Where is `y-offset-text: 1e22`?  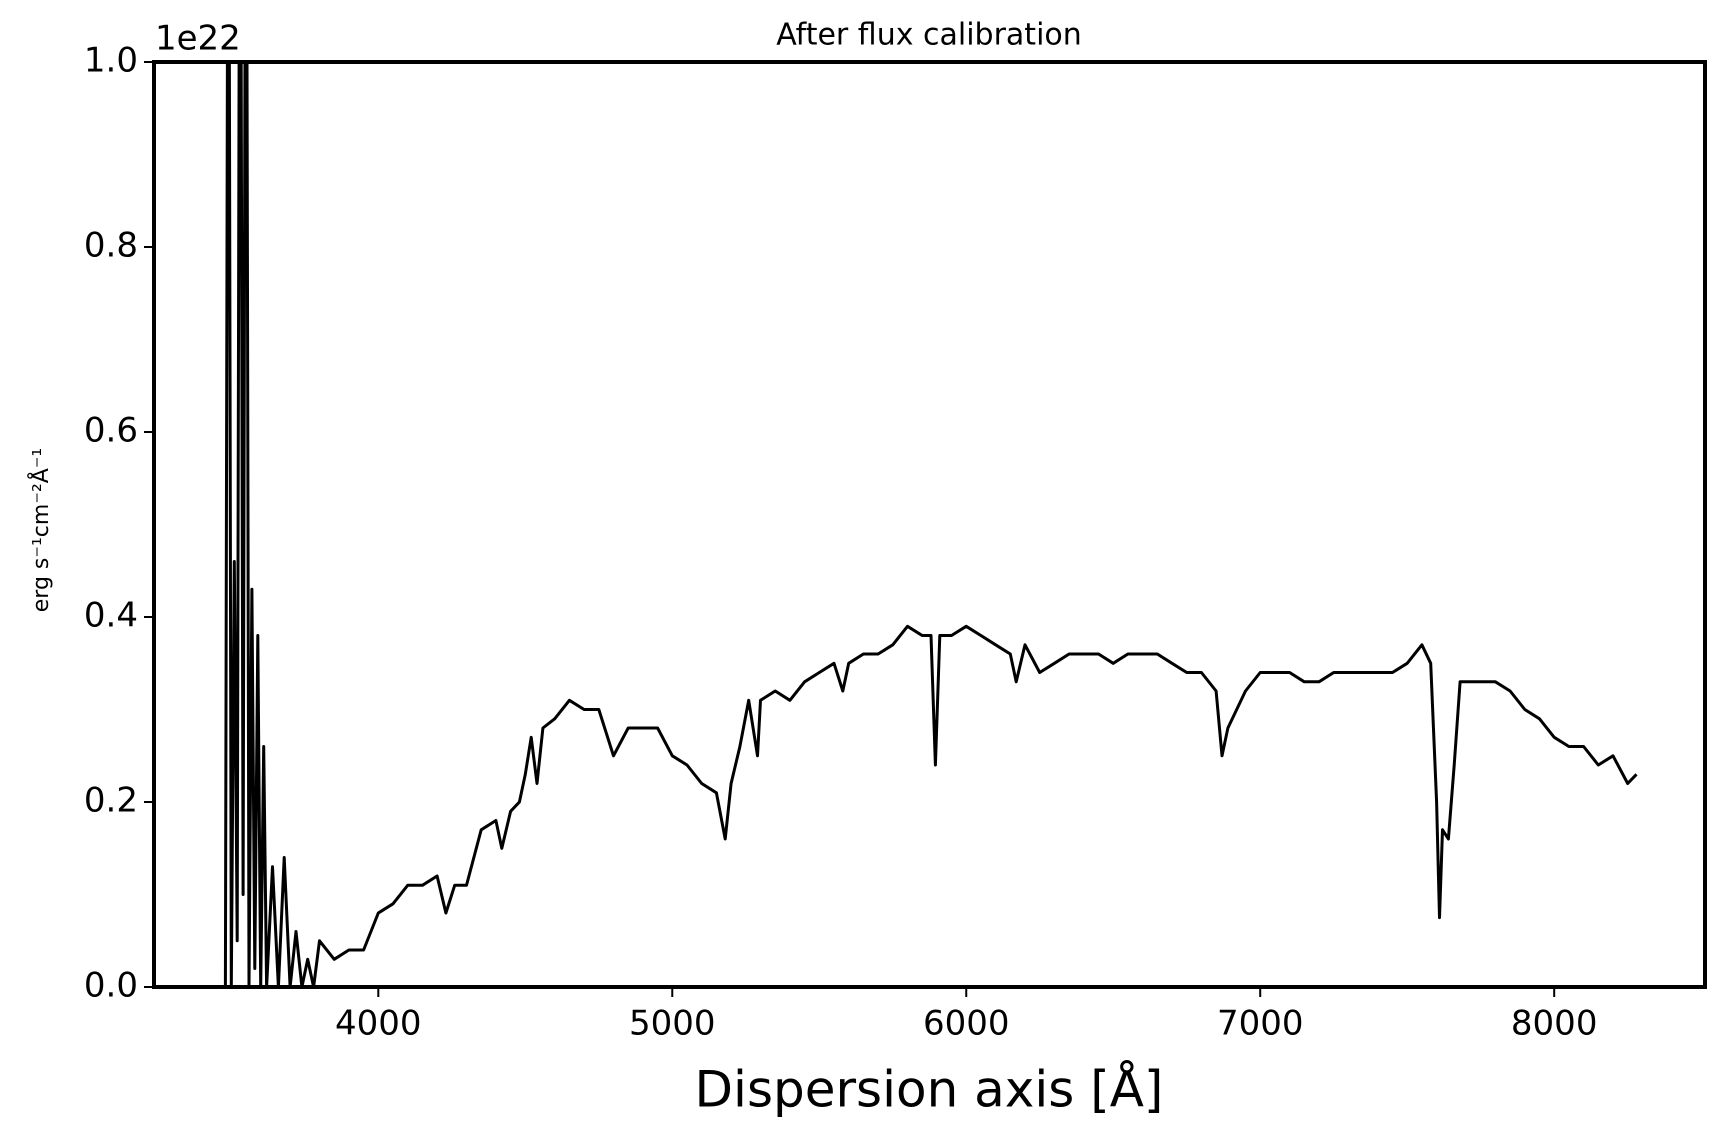
y-offset-text: 1e22 is located at coordinates (198, 39).